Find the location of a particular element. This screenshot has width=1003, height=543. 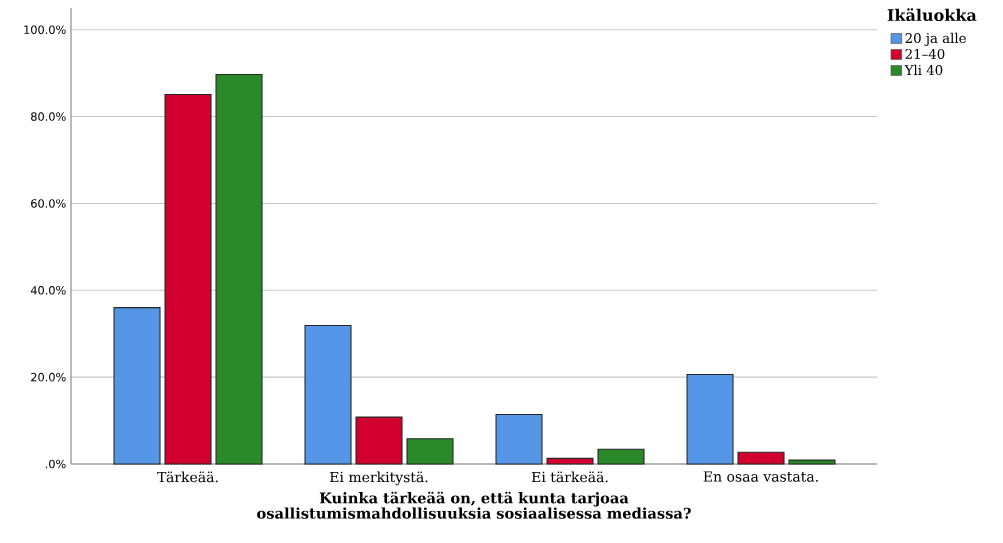

x-axis-title: Kuinka tärkeää on, että kunta tarjoaa osallistumismahdollisuuksia sosiaalisessa mediassa? is located at coordinates (474, 505).